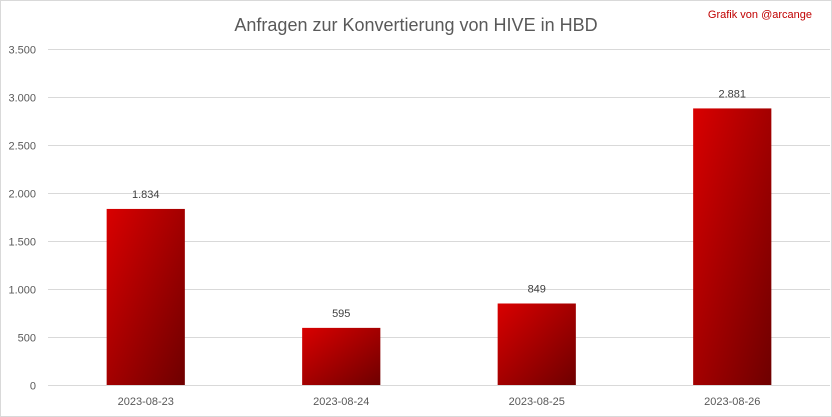  Describe the element at coordinates (27, 339) in the screenshot. I see `y-tick-label: 500` at that location.